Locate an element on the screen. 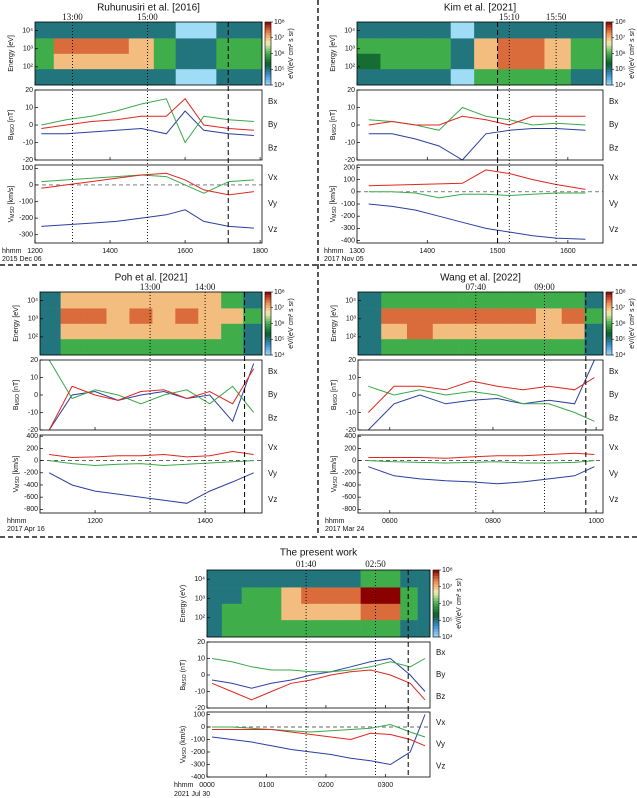 The image size is (637, 798). x-tick-label: 1600 is located at coordinates (185, 251).